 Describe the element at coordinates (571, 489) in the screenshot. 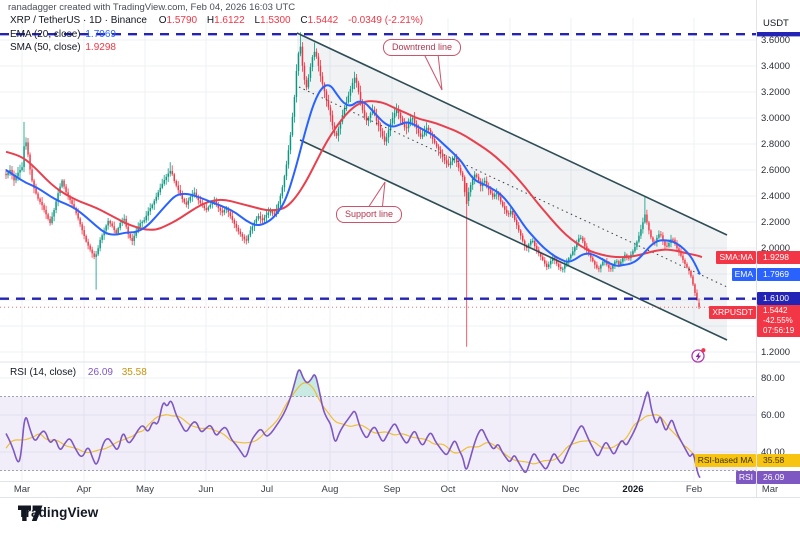

I see `time-tick-label: Dec` at that location.